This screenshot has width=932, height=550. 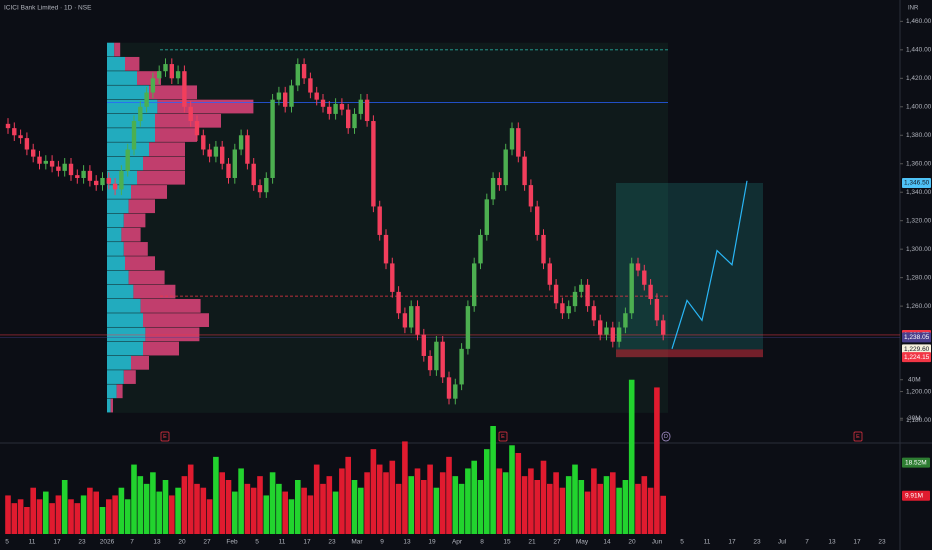 I want to click on y-tick-label: 1,180.00, so click(x=919, y=420).